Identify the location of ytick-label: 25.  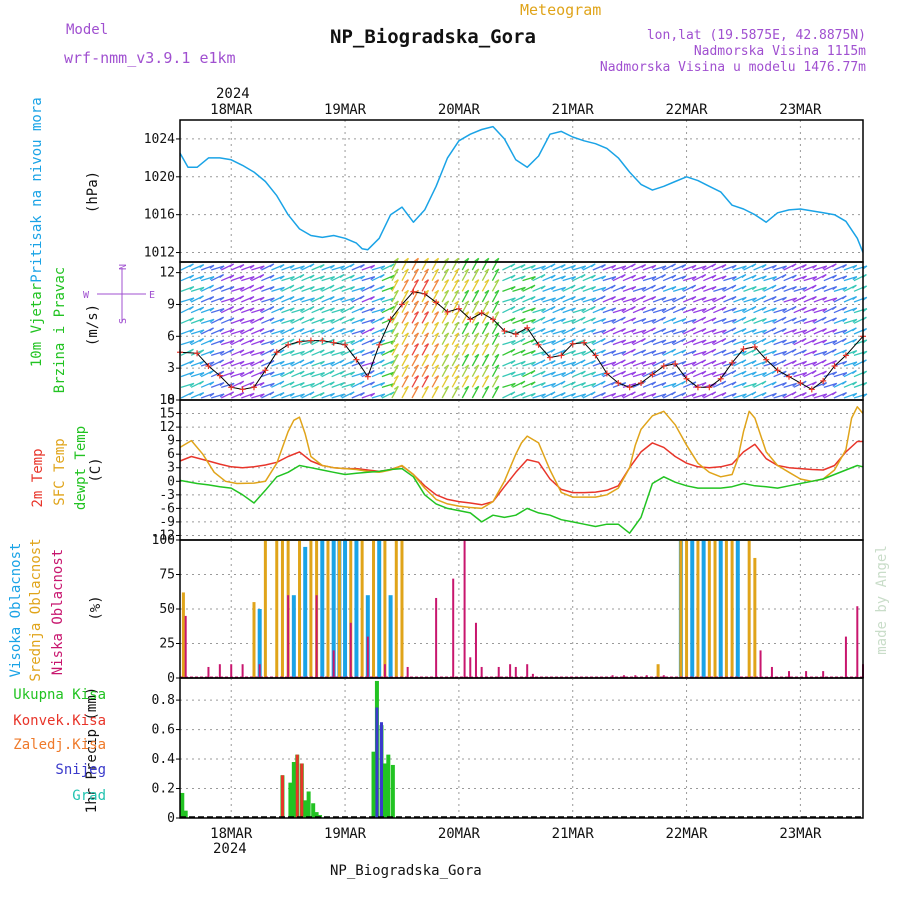
(167, 644).